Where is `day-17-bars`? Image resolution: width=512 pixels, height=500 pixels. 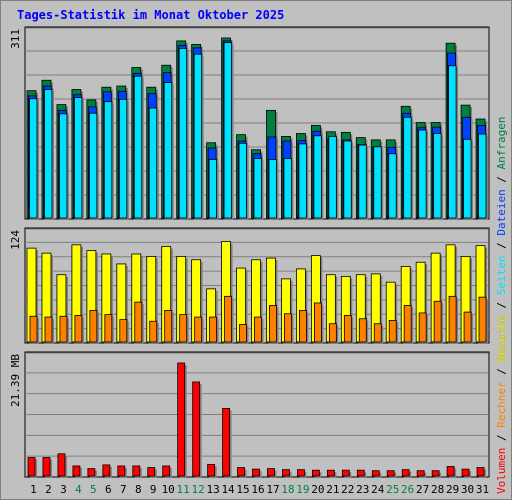 day-17-bars is located at coordinates (272, 164).